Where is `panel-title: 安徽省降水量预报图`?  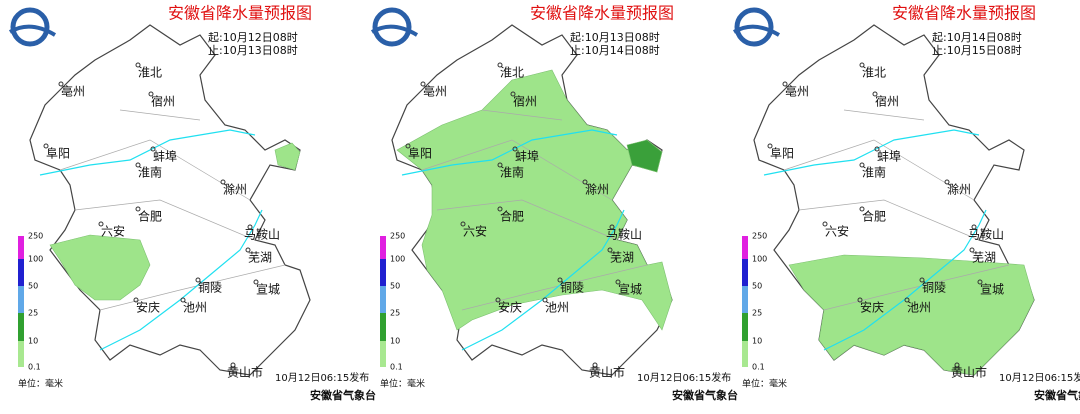 panel-title: 安徽省降水量预报图 is located at coordinates (964, 13).